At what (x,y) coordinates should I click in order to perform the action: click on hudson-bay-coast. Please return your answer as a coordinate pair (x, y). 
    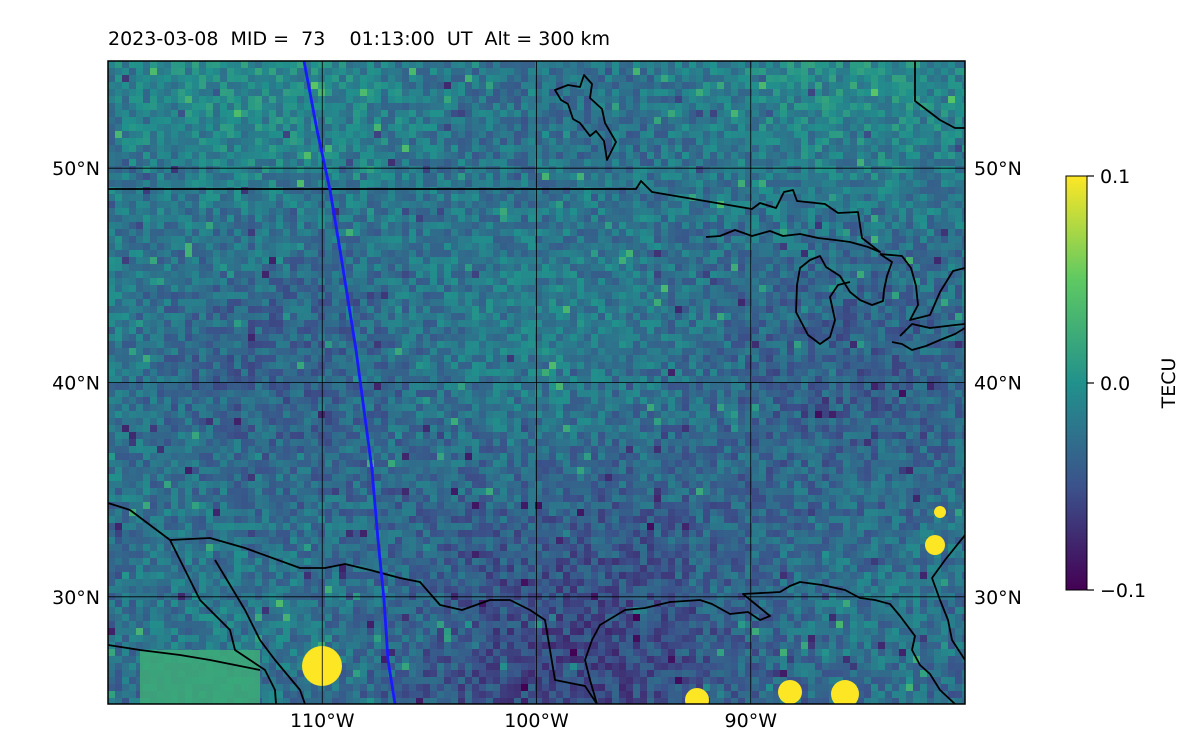
    Looking at the image, I should click on (585, 117).